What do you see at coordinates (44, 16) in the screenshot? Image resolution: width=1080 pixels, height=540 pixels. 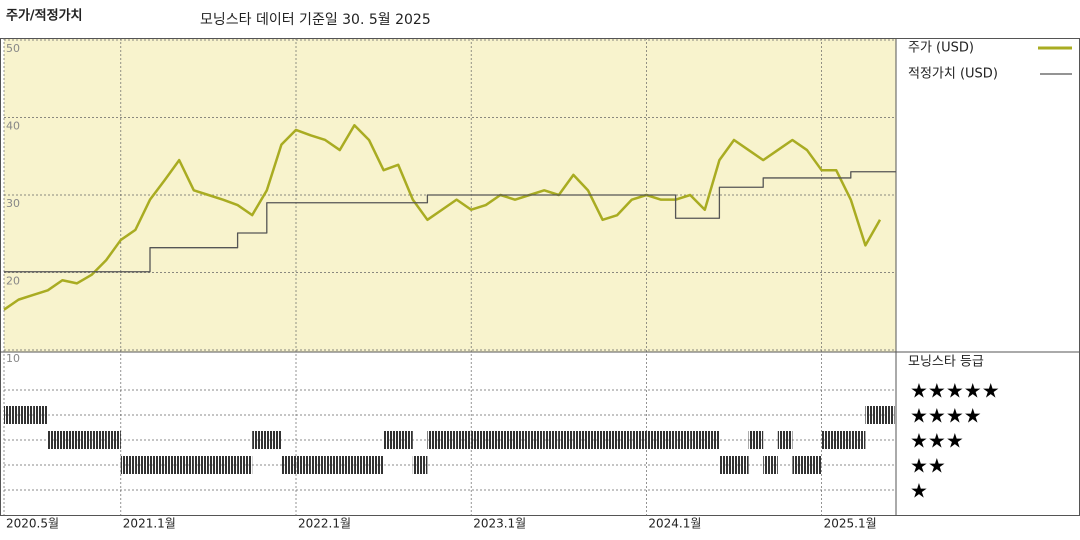 I see `chart-title: 주가/적정가치` at bounding box center [44, 16].